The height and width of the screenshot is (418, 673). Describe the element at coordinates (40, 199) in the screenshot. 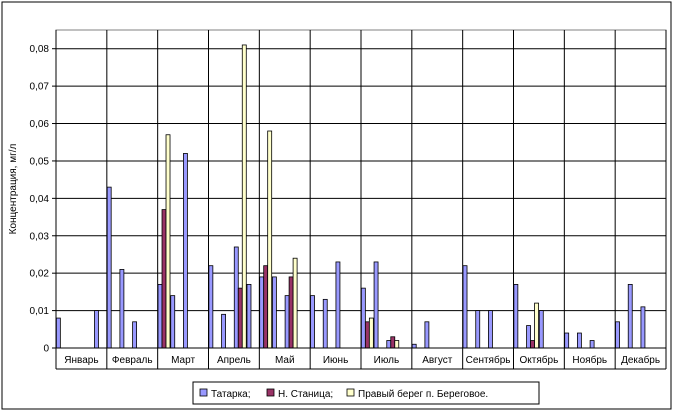

I see `y-tick-label: 0,04` at that location.